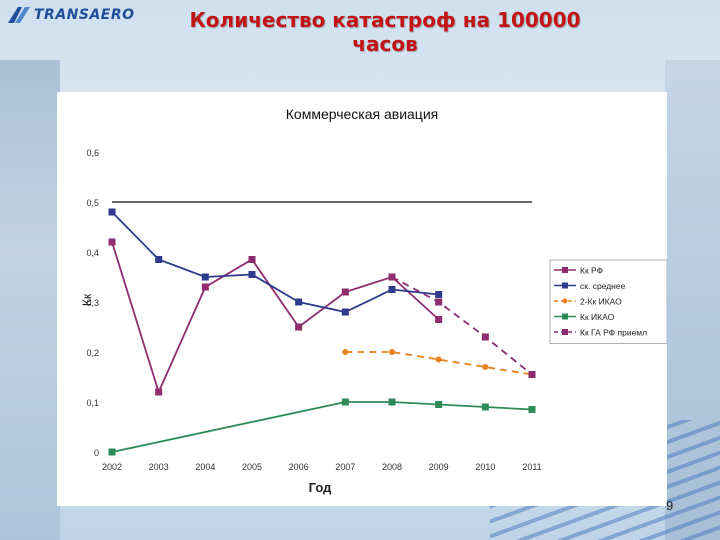 This screenshot has width=720, height=540. What do you see at coordinates (299, 467) in the screenshot?
I see `x-tick-label: 2006` at bounding box center [299, 467].